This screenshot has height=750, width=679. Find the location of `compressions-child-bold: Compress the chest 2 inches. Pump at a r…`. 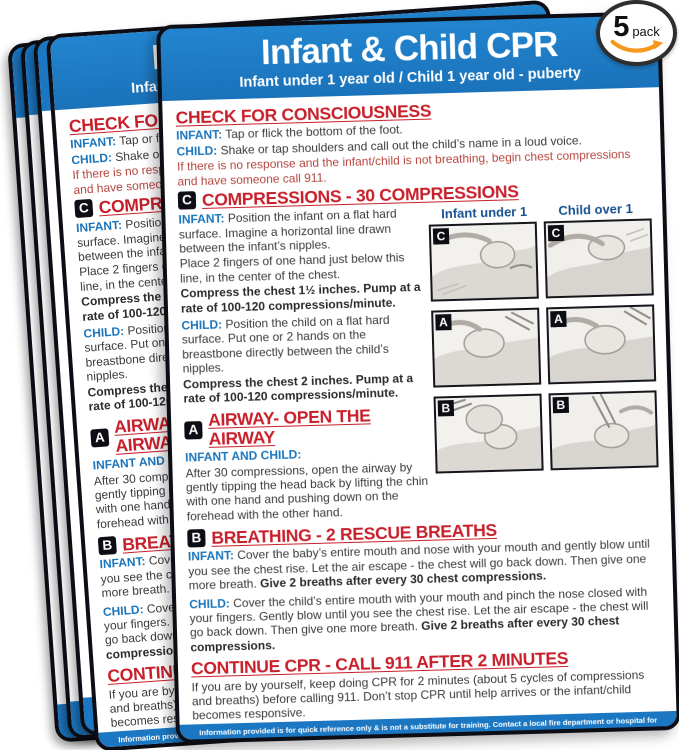

compressions-child-bold: Compress the chest 2 inches. Pump at a r… is located at coordinates (298, 388).